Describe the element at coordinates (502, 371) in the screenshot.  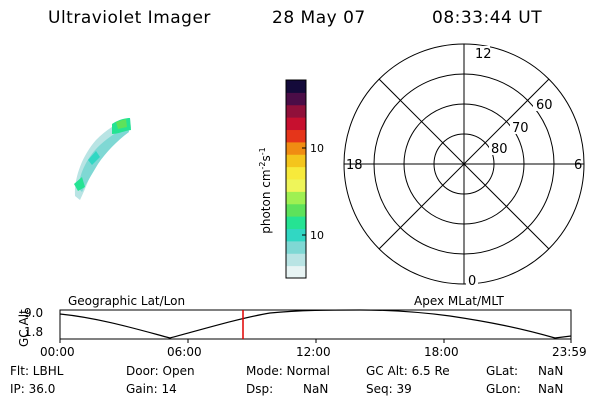
I see `status-glat-label: GLat:` at that location.